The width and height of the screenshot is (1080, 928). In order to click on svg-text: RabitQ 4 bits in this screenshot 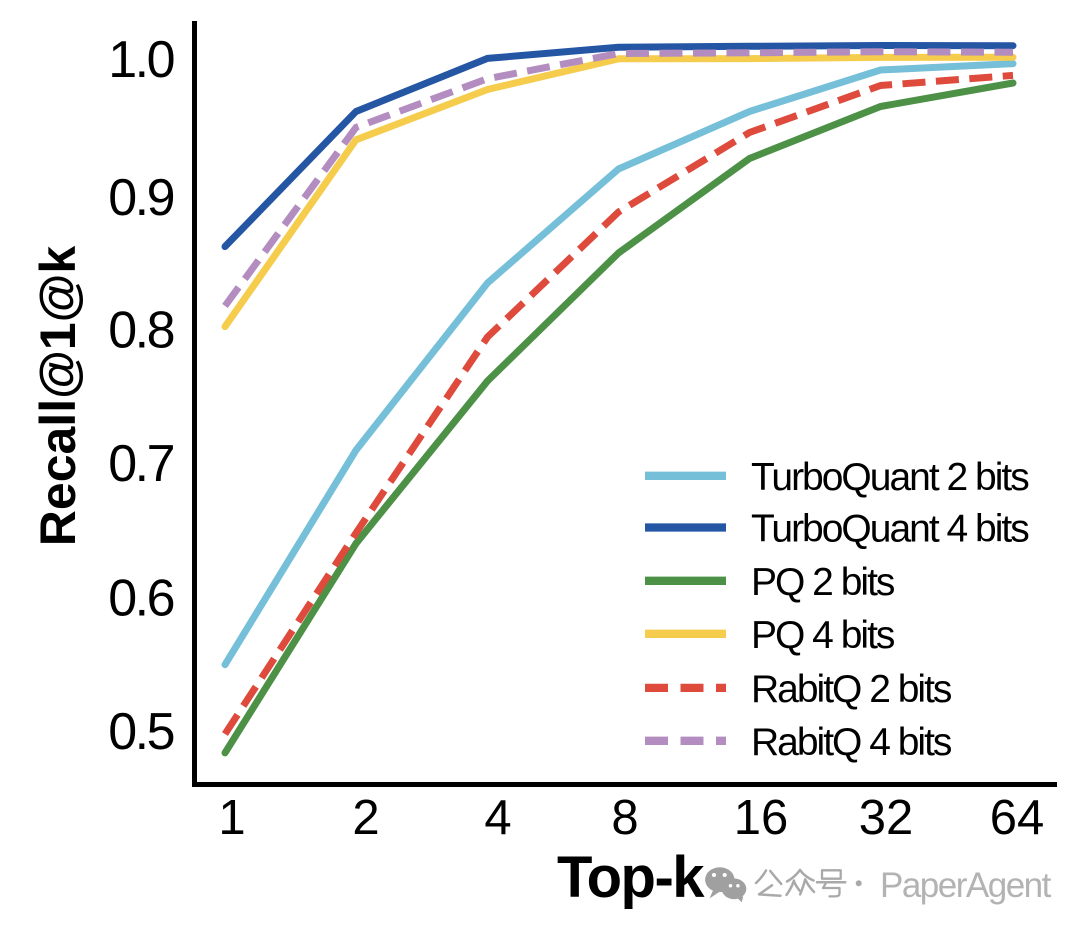, I will do `click(851, 742)`.